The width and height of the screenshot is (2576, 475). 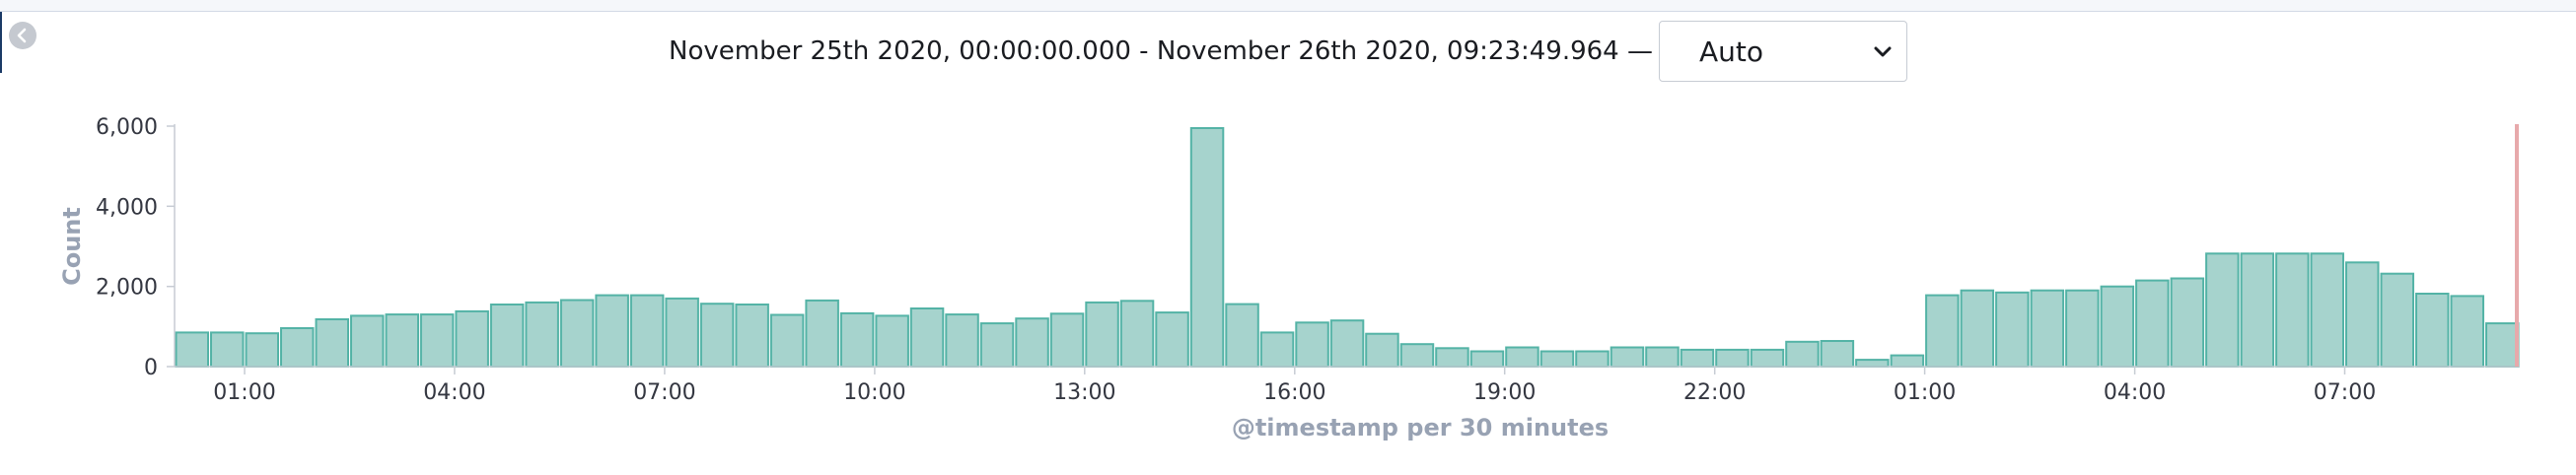 What do you see at coordinates (151, 368) in the screenshot?
I see `y-tick-label: 0` at bounding box center [151, 368].